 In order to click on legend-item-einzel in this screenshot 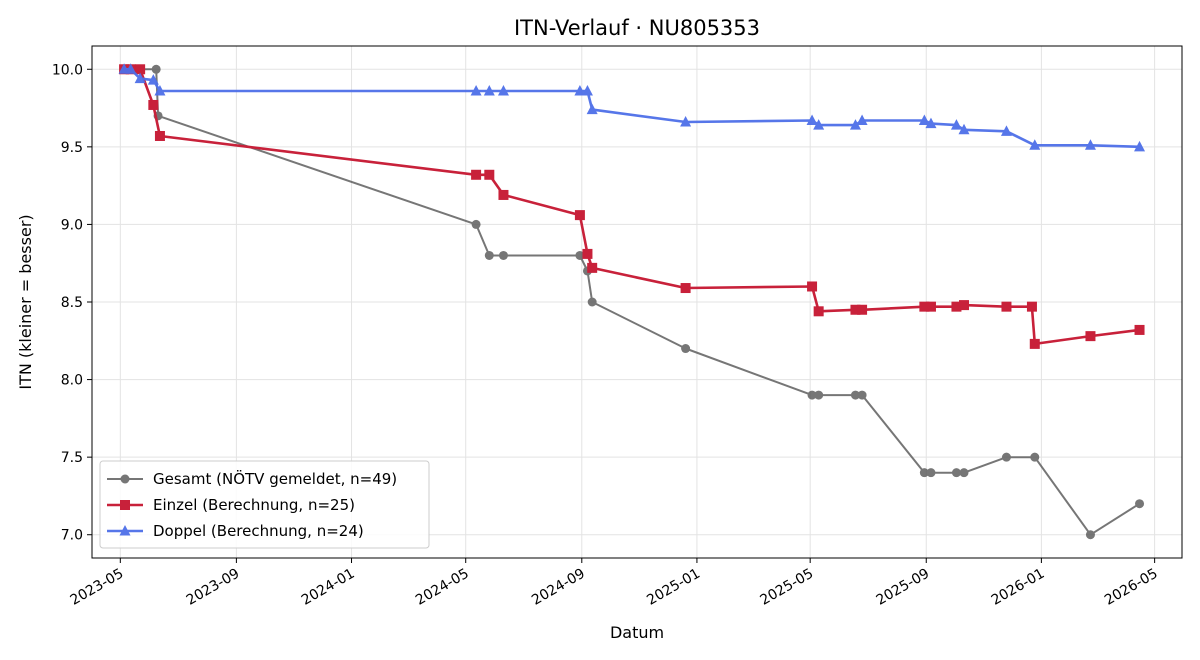, I will do `click(125, 505)`.